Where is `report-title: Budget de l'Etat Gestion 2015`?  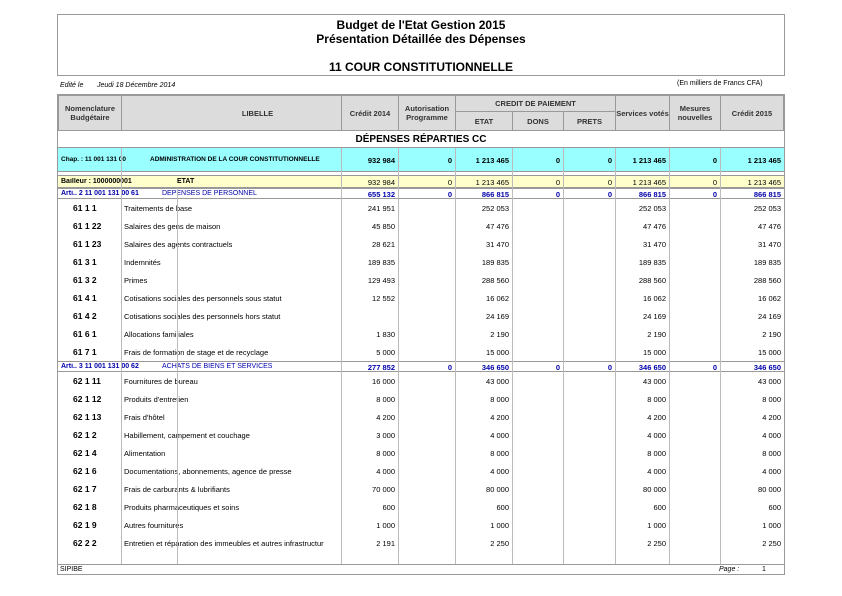
report-title: Budget de l'Etat Gestion 2015 is located at coordinates (421, 25).